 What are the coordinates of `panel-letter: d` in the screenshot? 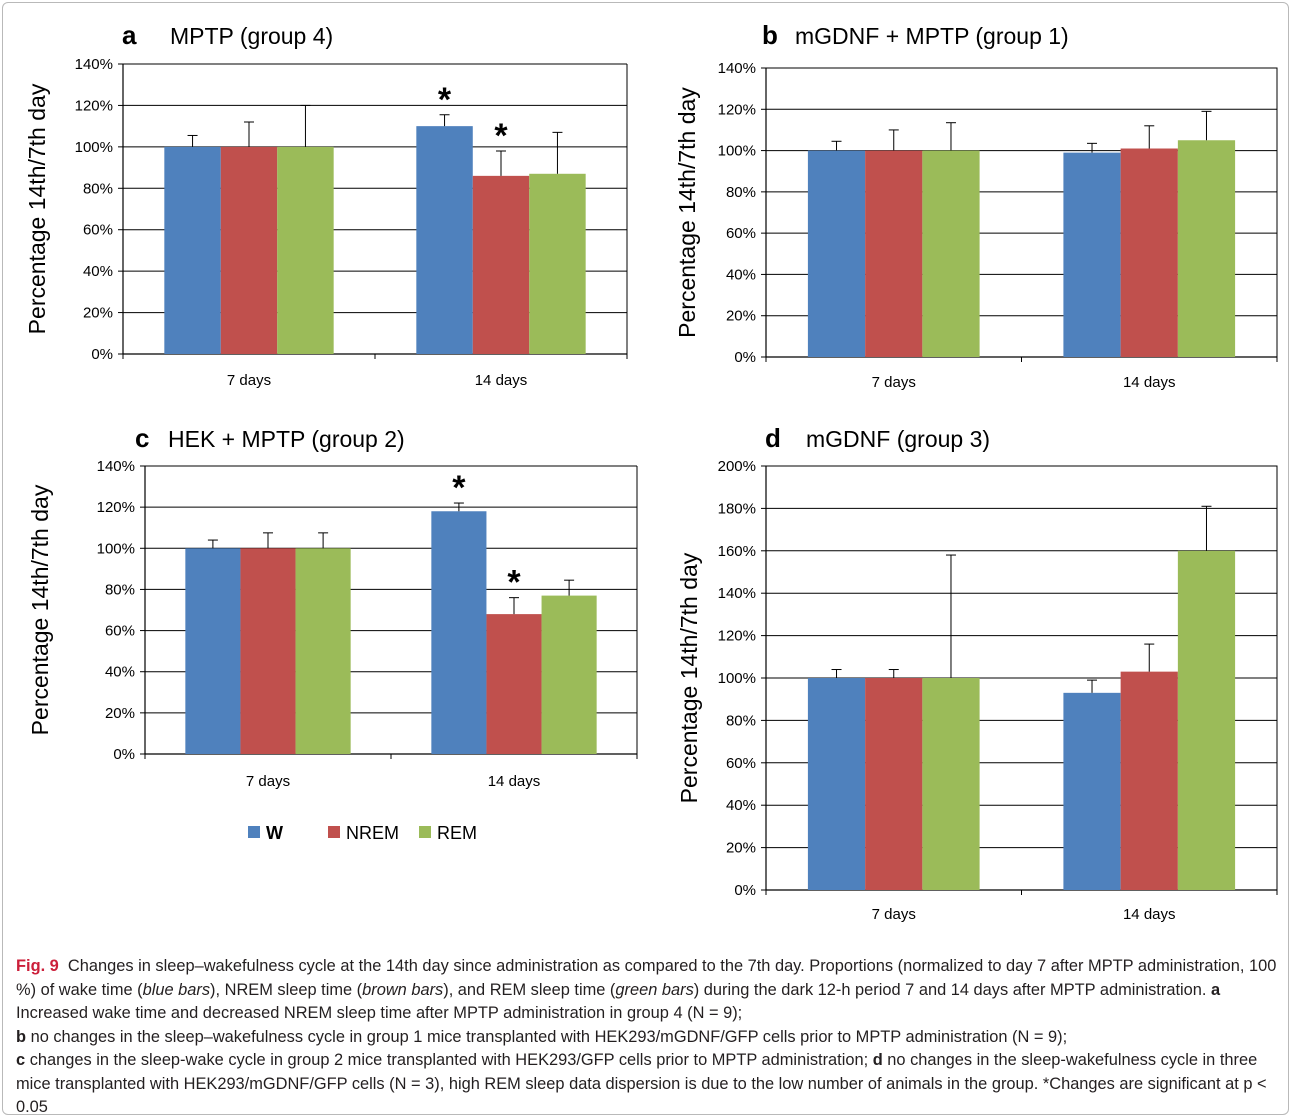 It's located at (773, 438).